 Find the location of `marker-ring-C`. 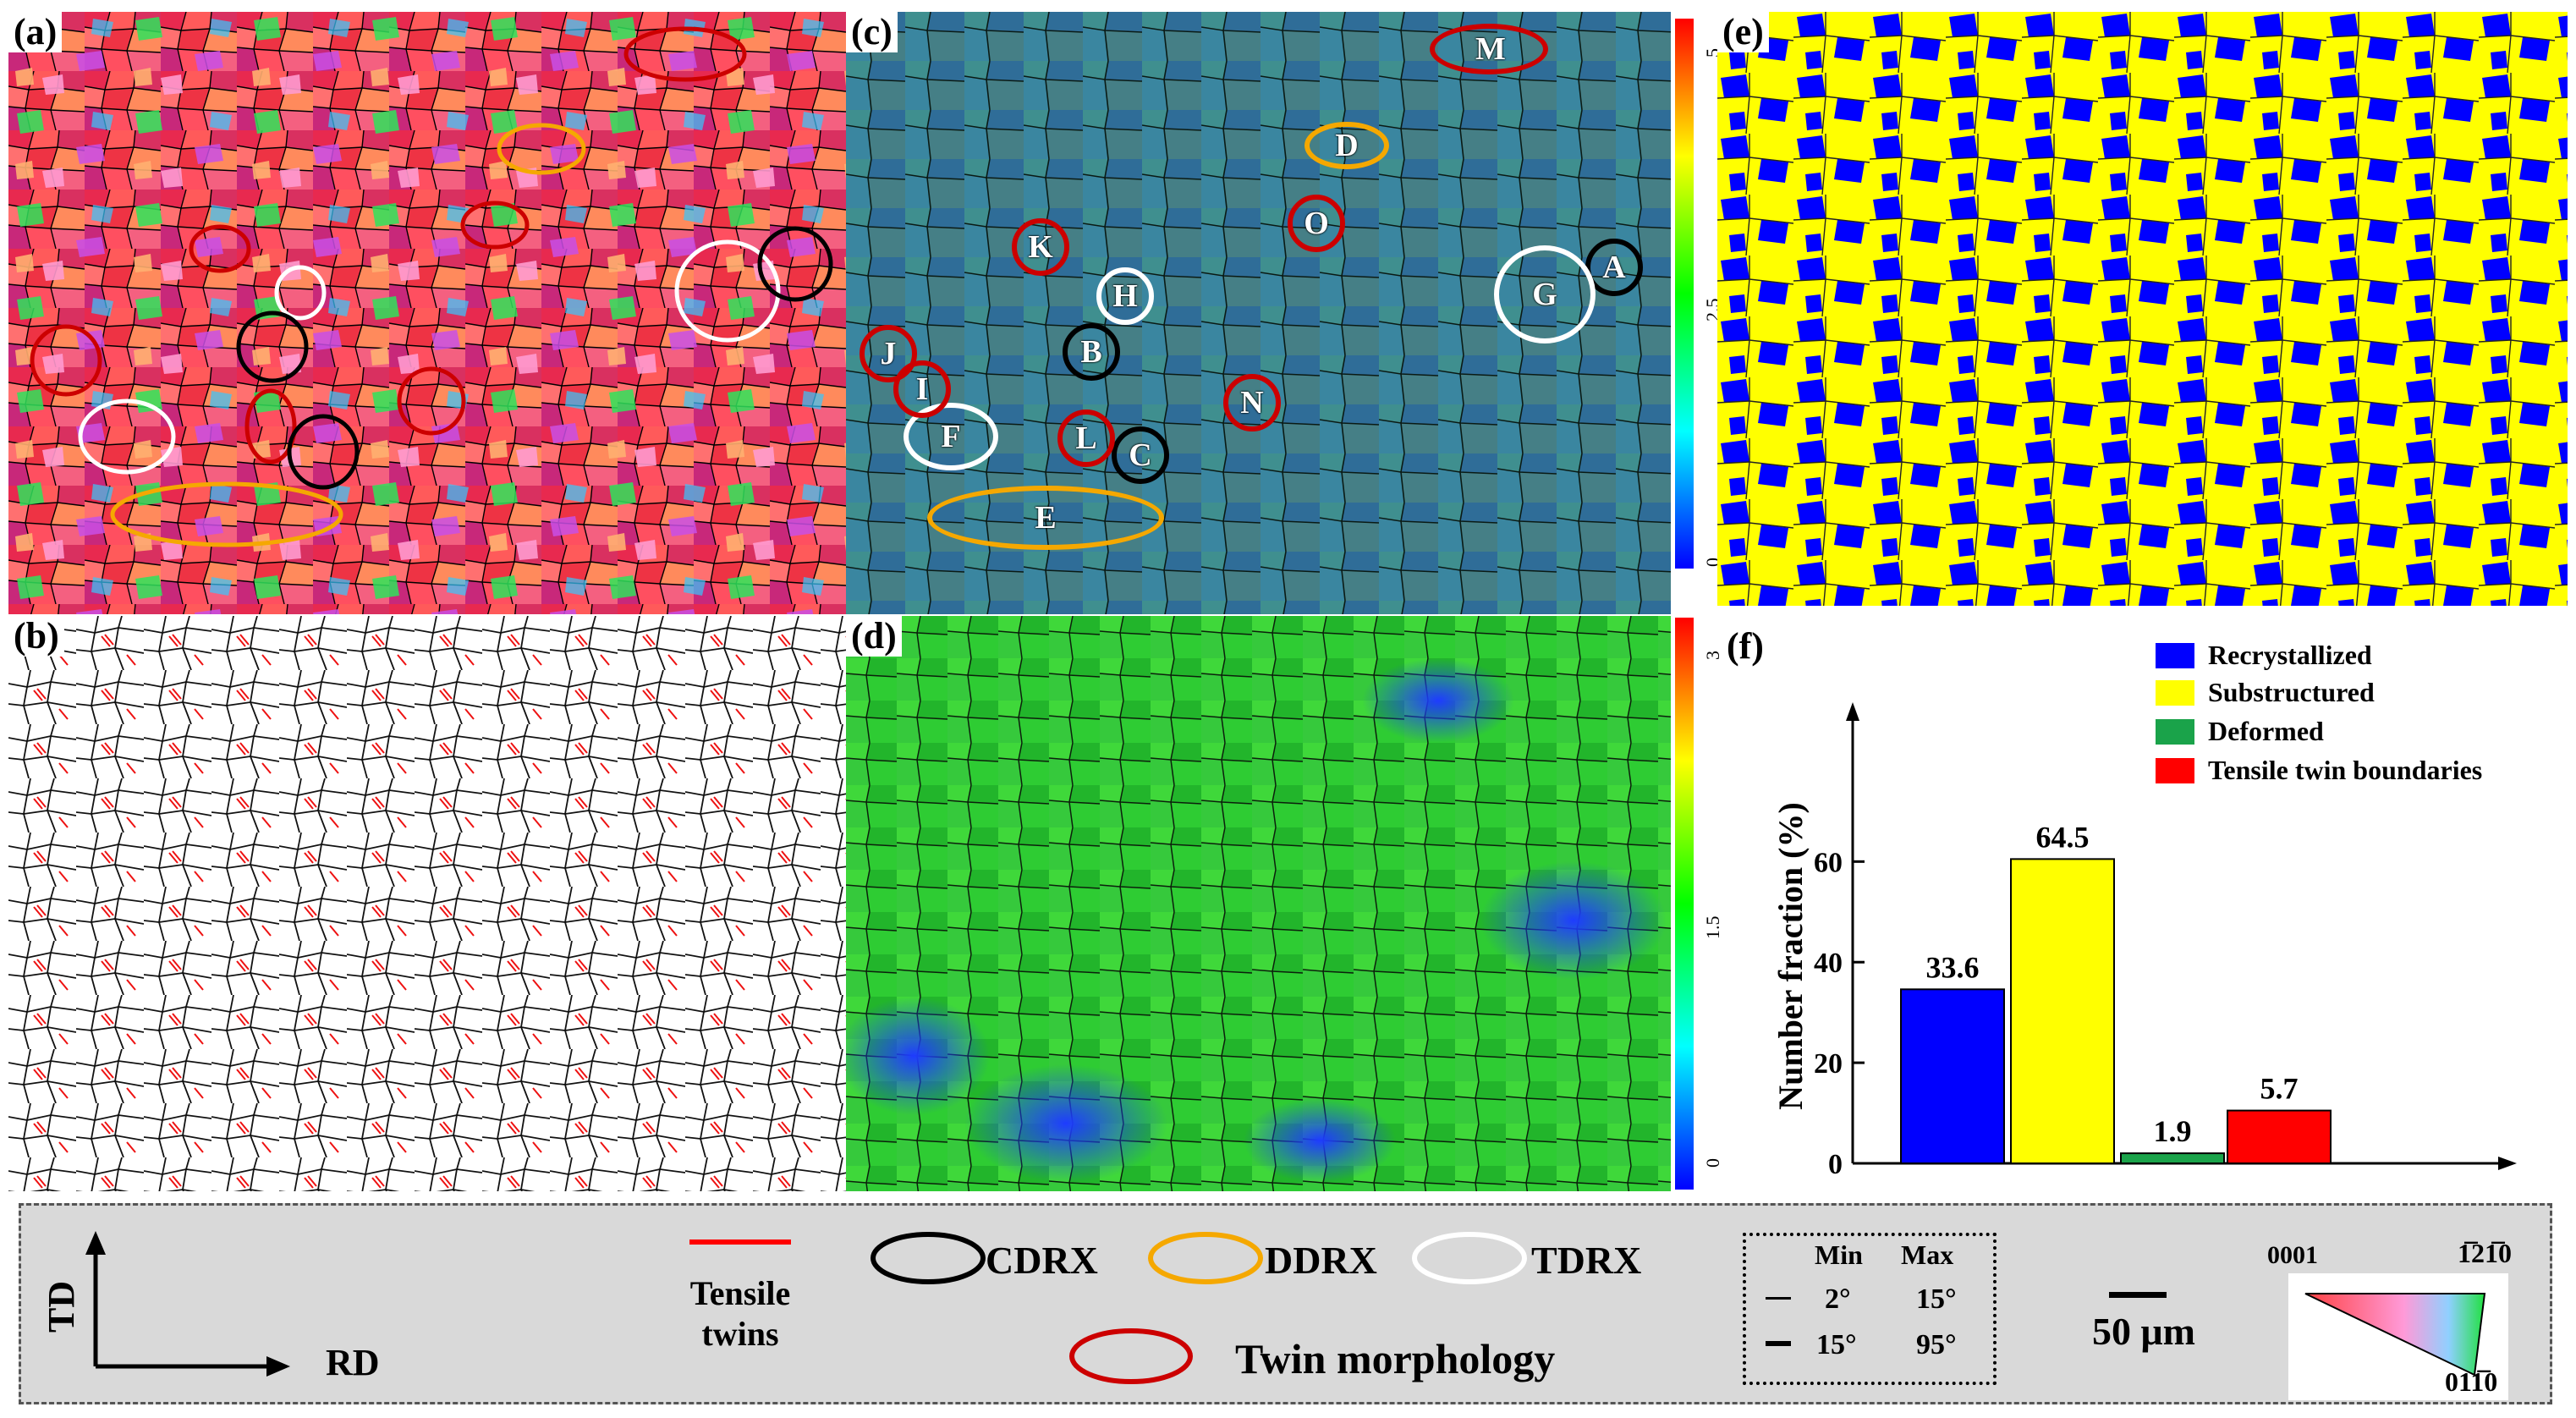

marker-ring-C is located at coordinates (1140, 455).